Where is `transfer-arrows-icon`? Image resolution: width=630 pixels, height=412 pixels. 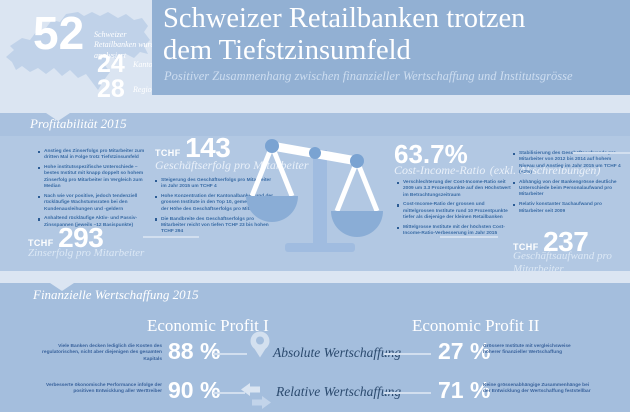 transfer-arrows-icon is located at coordinates (256, 396).